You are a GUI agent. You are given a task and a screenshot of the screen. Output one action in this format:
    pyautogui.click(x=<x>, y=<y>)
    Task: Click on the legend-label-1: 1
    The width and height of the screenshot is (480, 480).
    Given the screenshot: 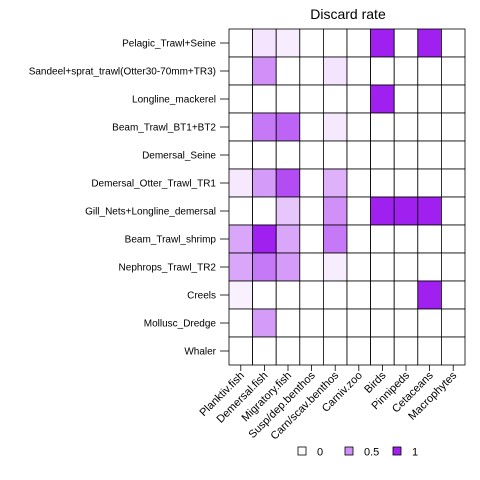 What is the action you would take?
    pyautogui.click(x=415, y=453)
    